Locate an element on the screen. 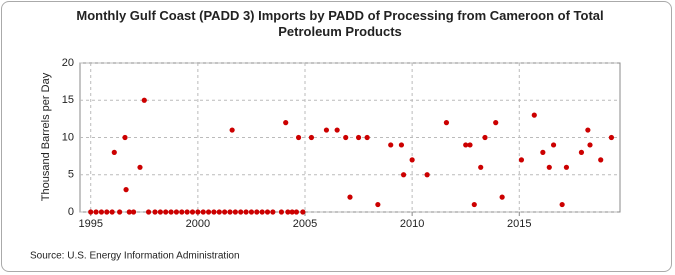 Image resolution: width=675 pixels, height=275 pixels. x-tick-label: 2010 is located at coordinates (412, 224).